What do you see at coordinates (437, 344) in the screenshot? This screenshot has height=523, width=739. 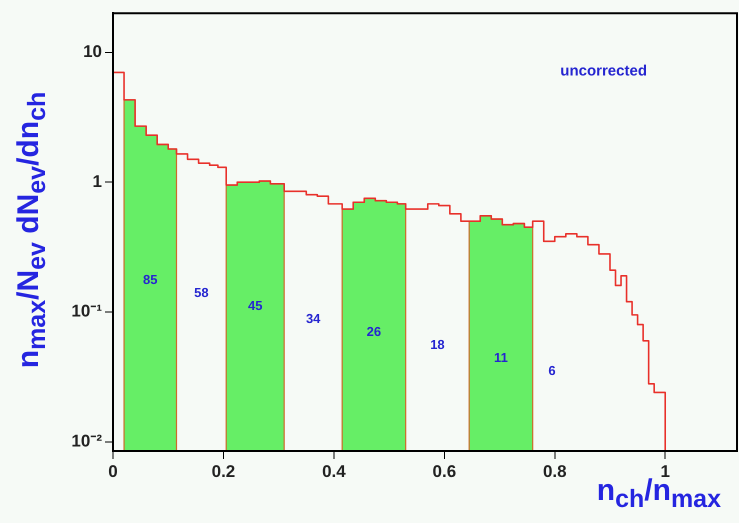 I see `annotation: 18` at bounding box center [437, 344].